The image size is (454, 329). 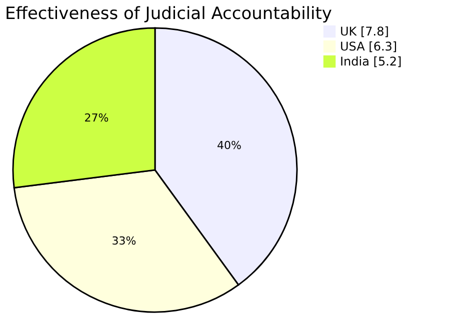 I want to click on data-label: 33%, so click(x=124, y=241).